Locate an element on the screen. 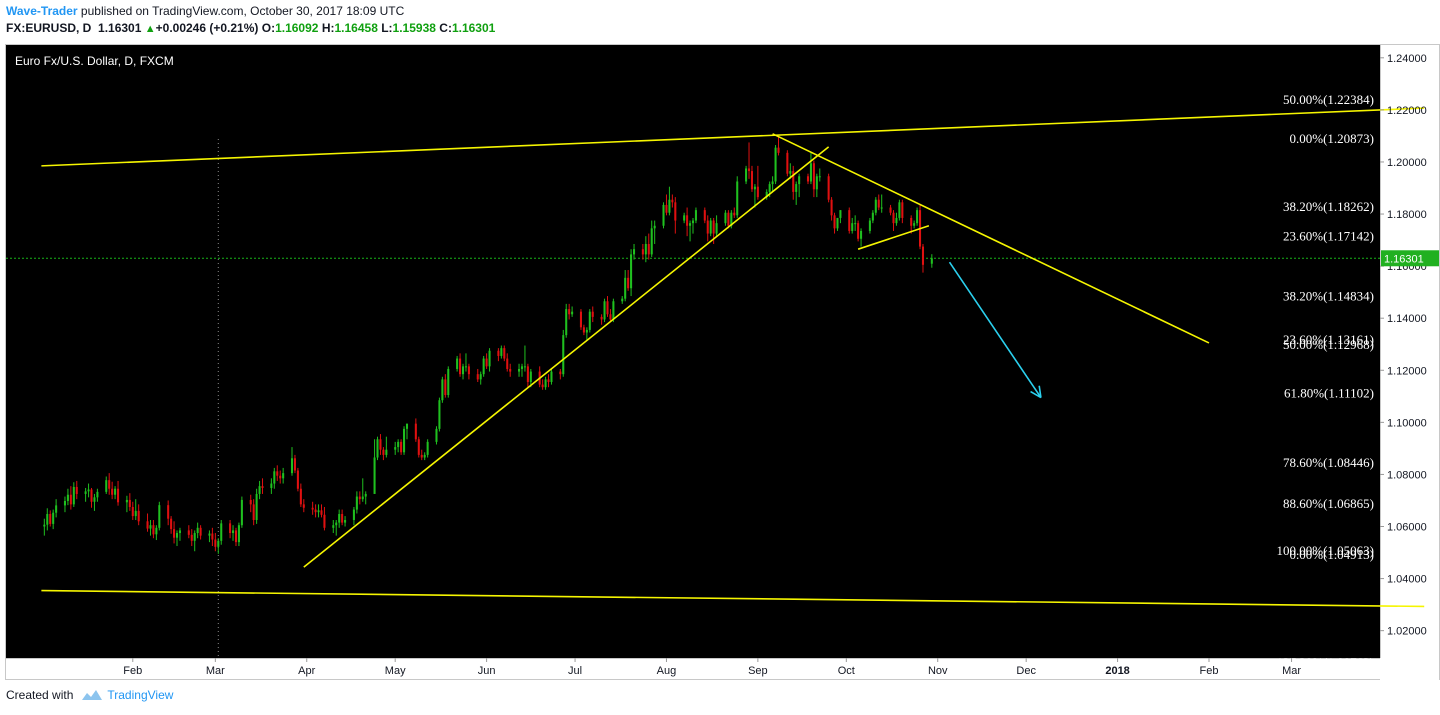 The image size is (1440, 715). descending-trendline is located at coordinates (991, 238).